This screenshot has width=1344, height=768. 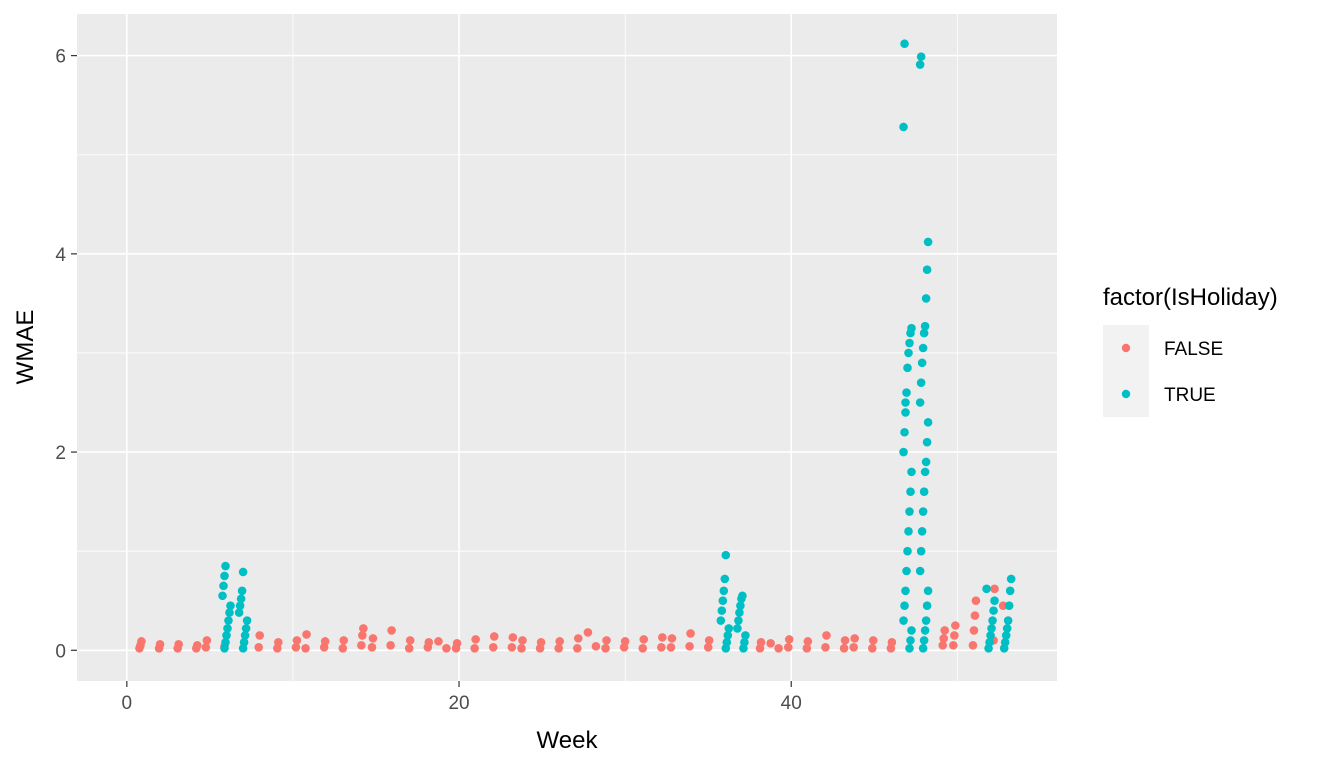 I want to click on x-tick-label: 40, so click(x=791, y=703).